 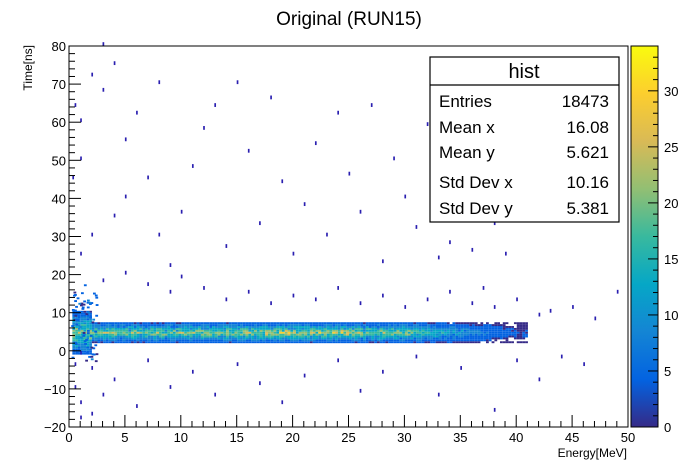 What do you see at coordinates (671, 147) in the screenshot?
I see `z-tick-label: 25` at bounding box center [671, 147].